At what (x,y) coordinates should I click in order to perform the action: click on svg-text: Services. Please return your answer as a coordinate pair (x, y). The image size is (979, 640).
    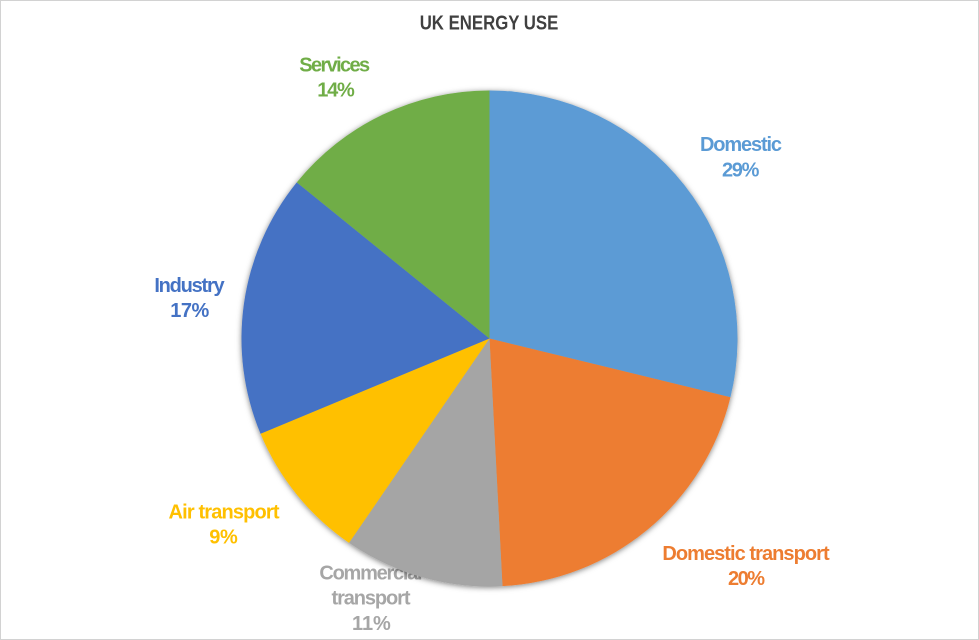
    Looking at the image, I should click on (334, 65).